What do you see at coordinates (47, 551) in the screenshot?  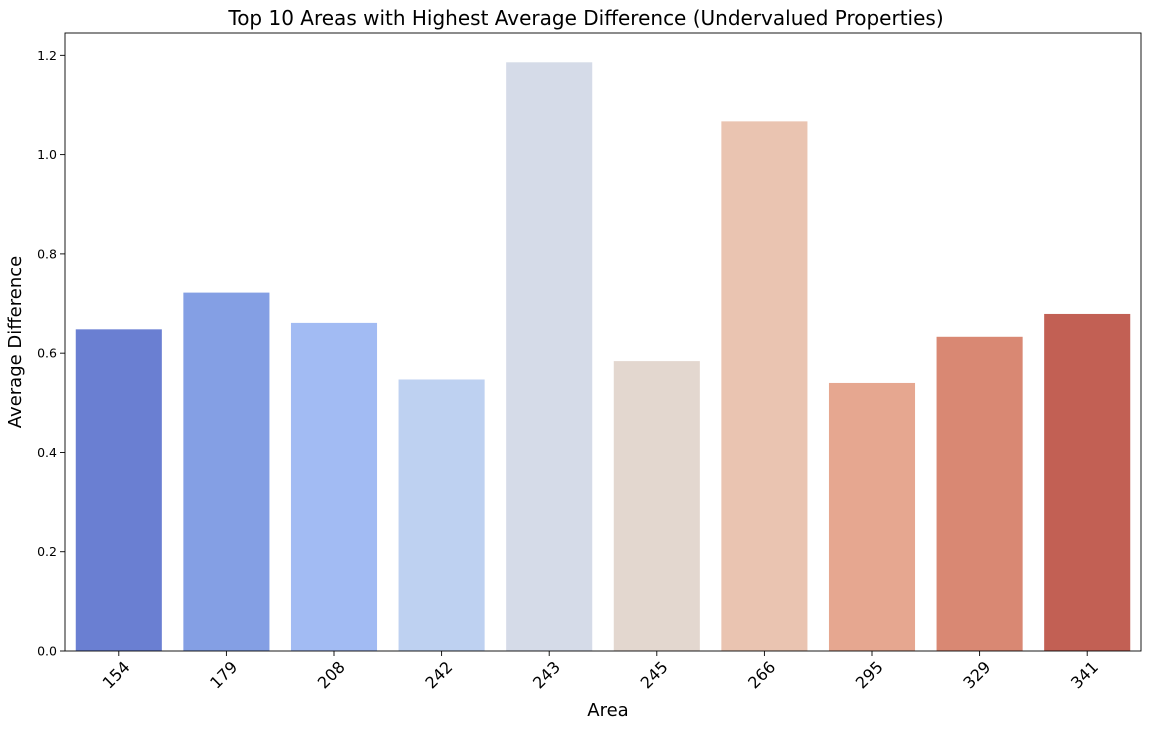 I see `y-tick-label: 0.2` at bounding box center [47, 551].